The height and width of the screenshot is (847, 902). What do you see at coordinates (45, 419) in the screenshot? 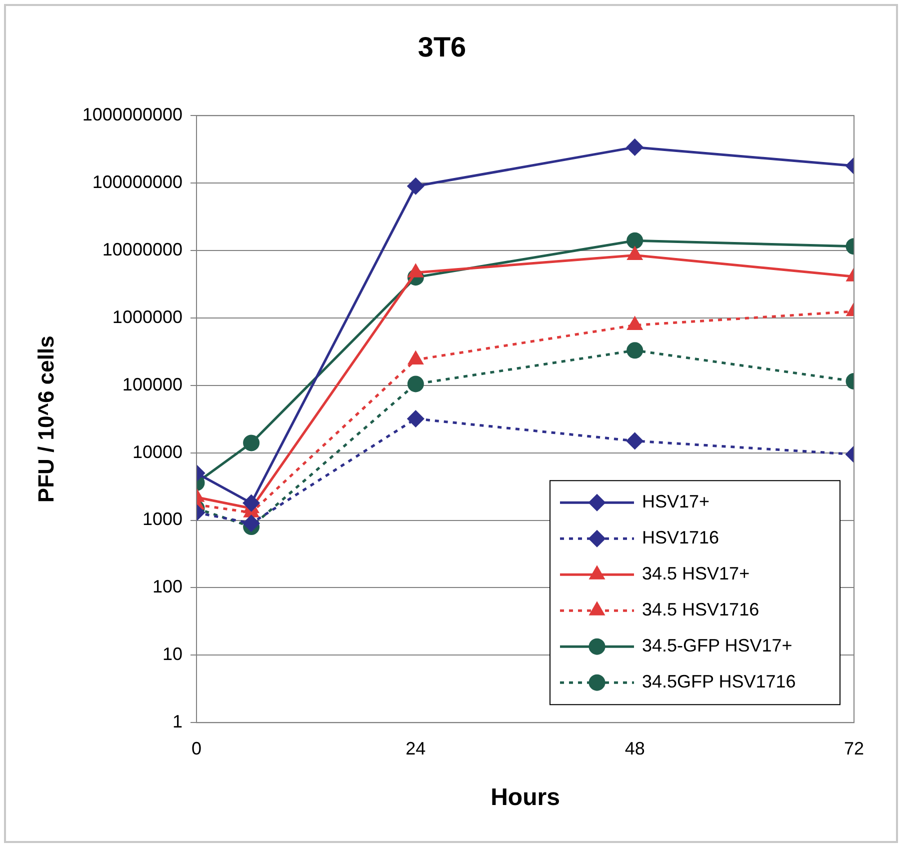
I see `y-axis-title: PFU / 10^6 cells` at bounding box center [45, 419].